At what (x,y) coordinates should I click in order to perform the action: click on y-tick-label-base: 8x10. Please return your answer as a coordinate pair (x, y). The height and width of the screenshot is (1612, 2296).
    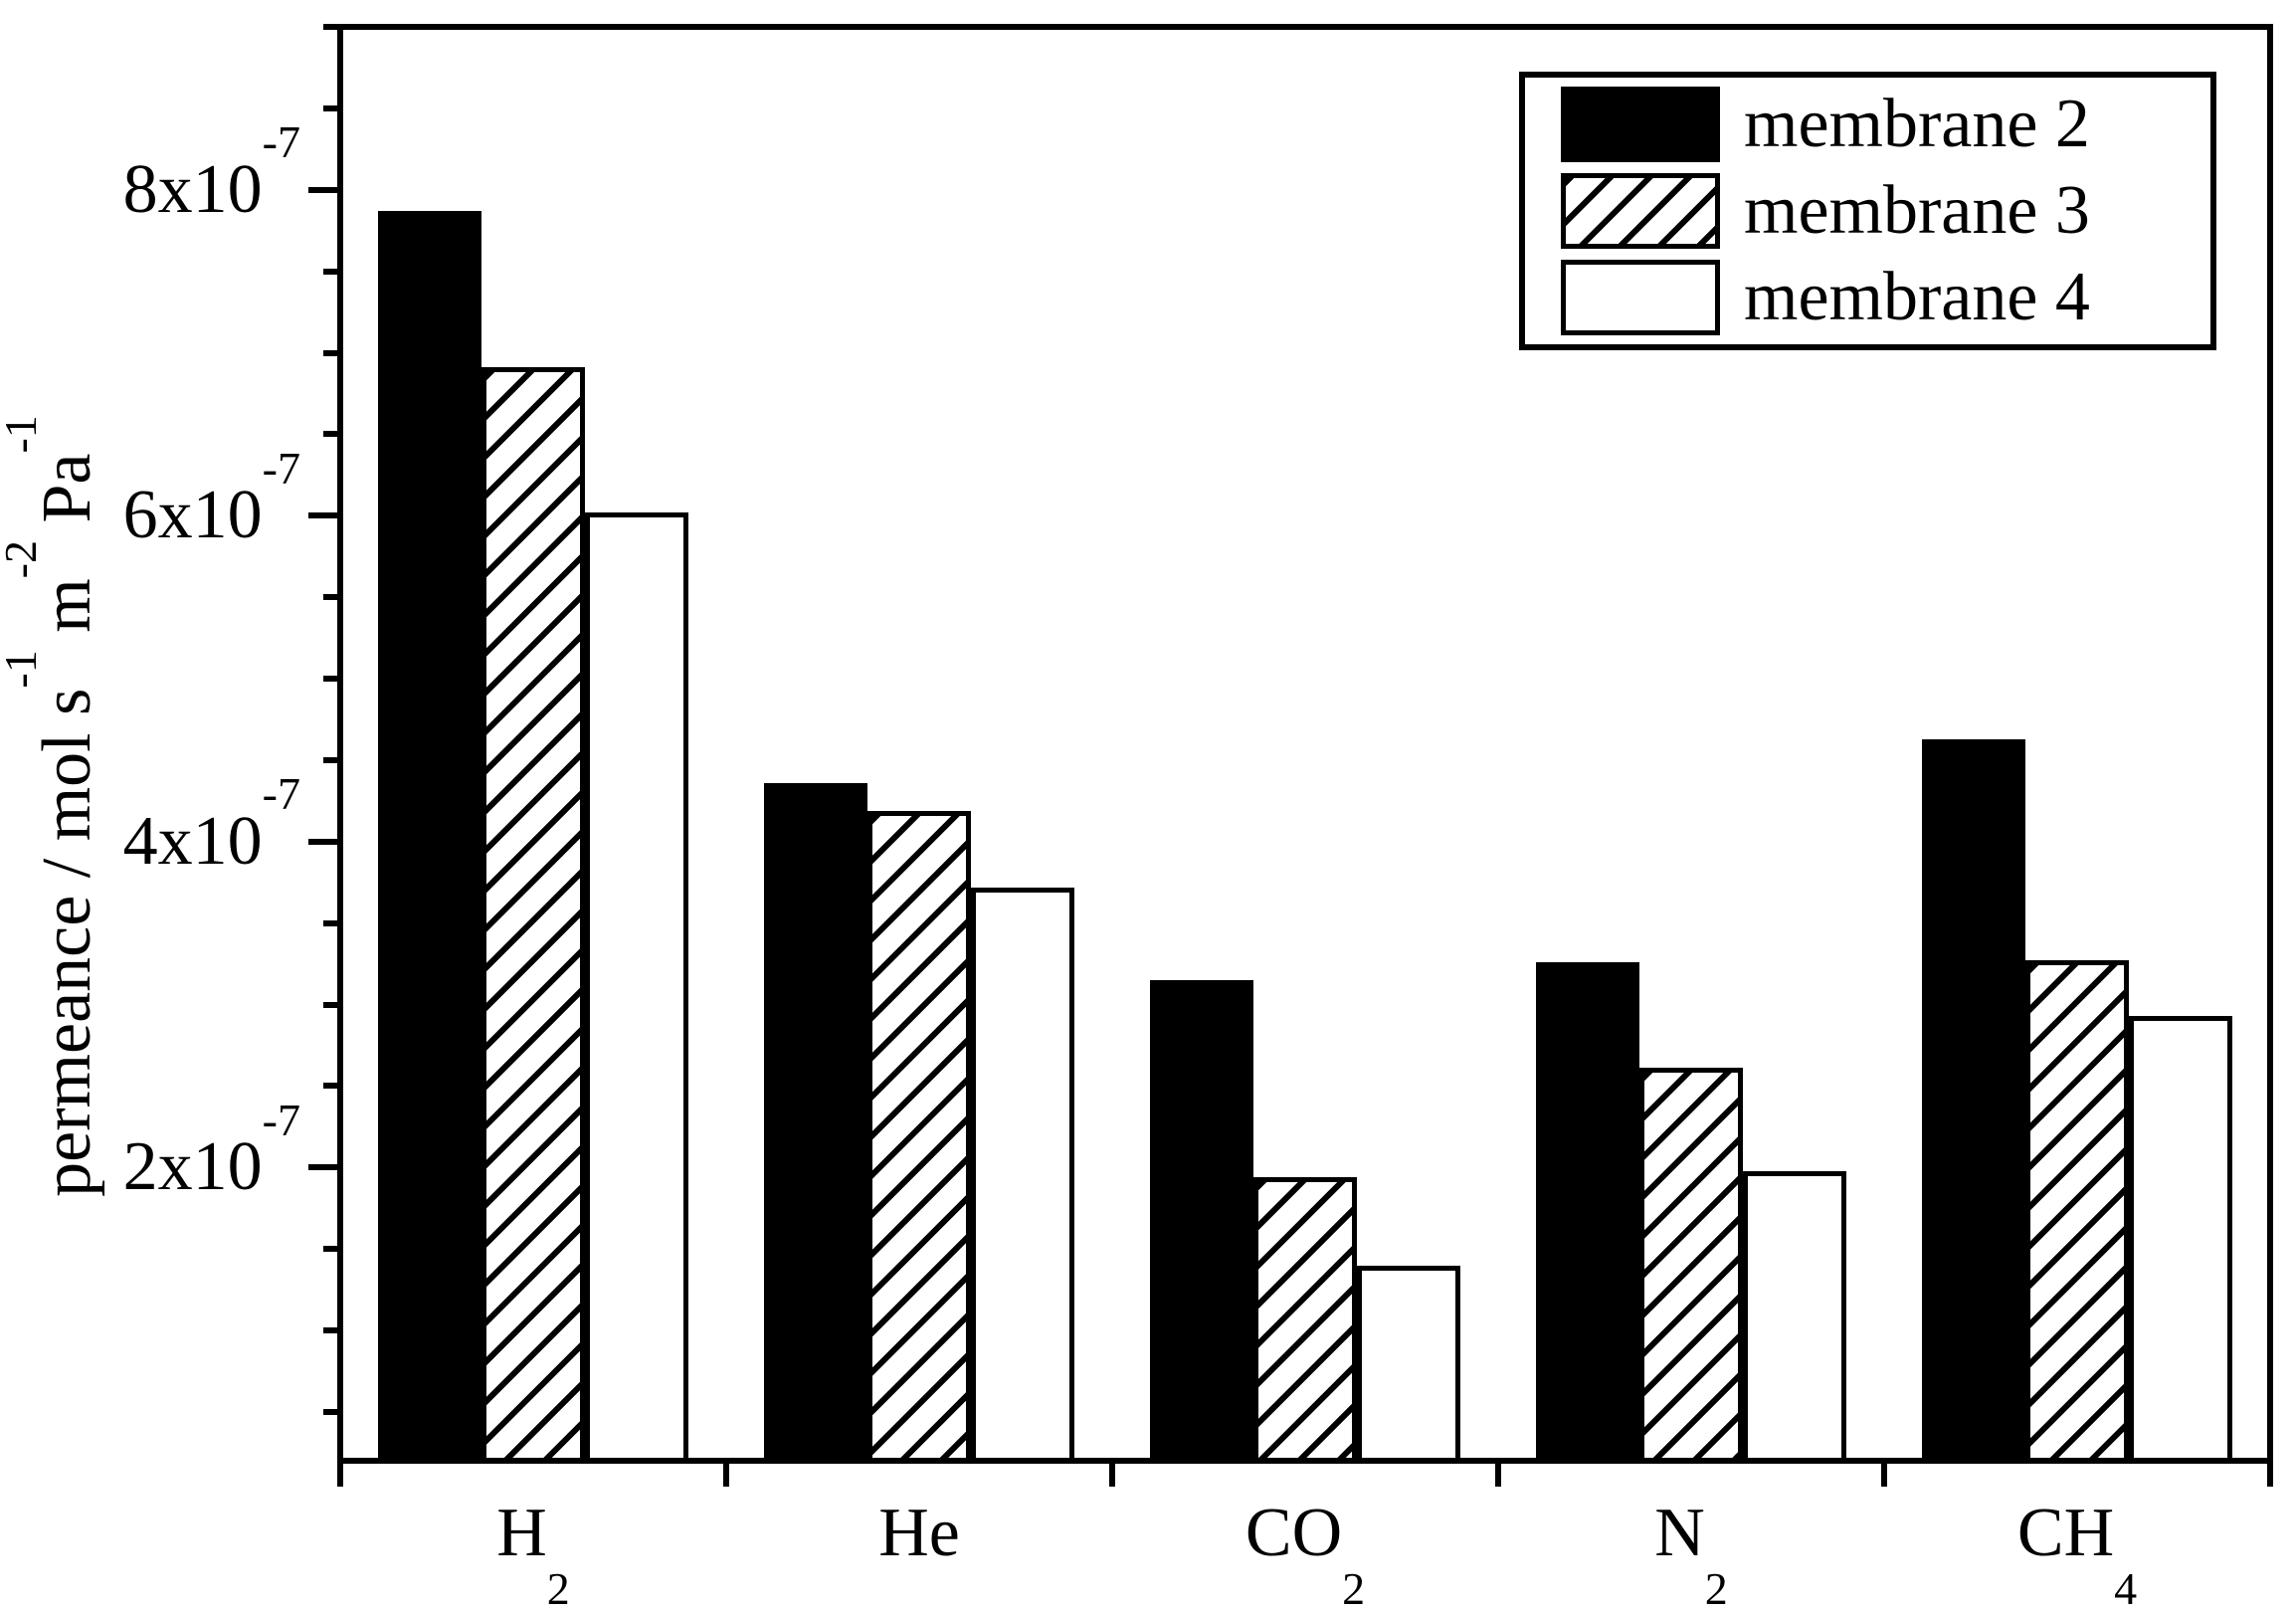
    Looking at the image, I should click on (193, 189).